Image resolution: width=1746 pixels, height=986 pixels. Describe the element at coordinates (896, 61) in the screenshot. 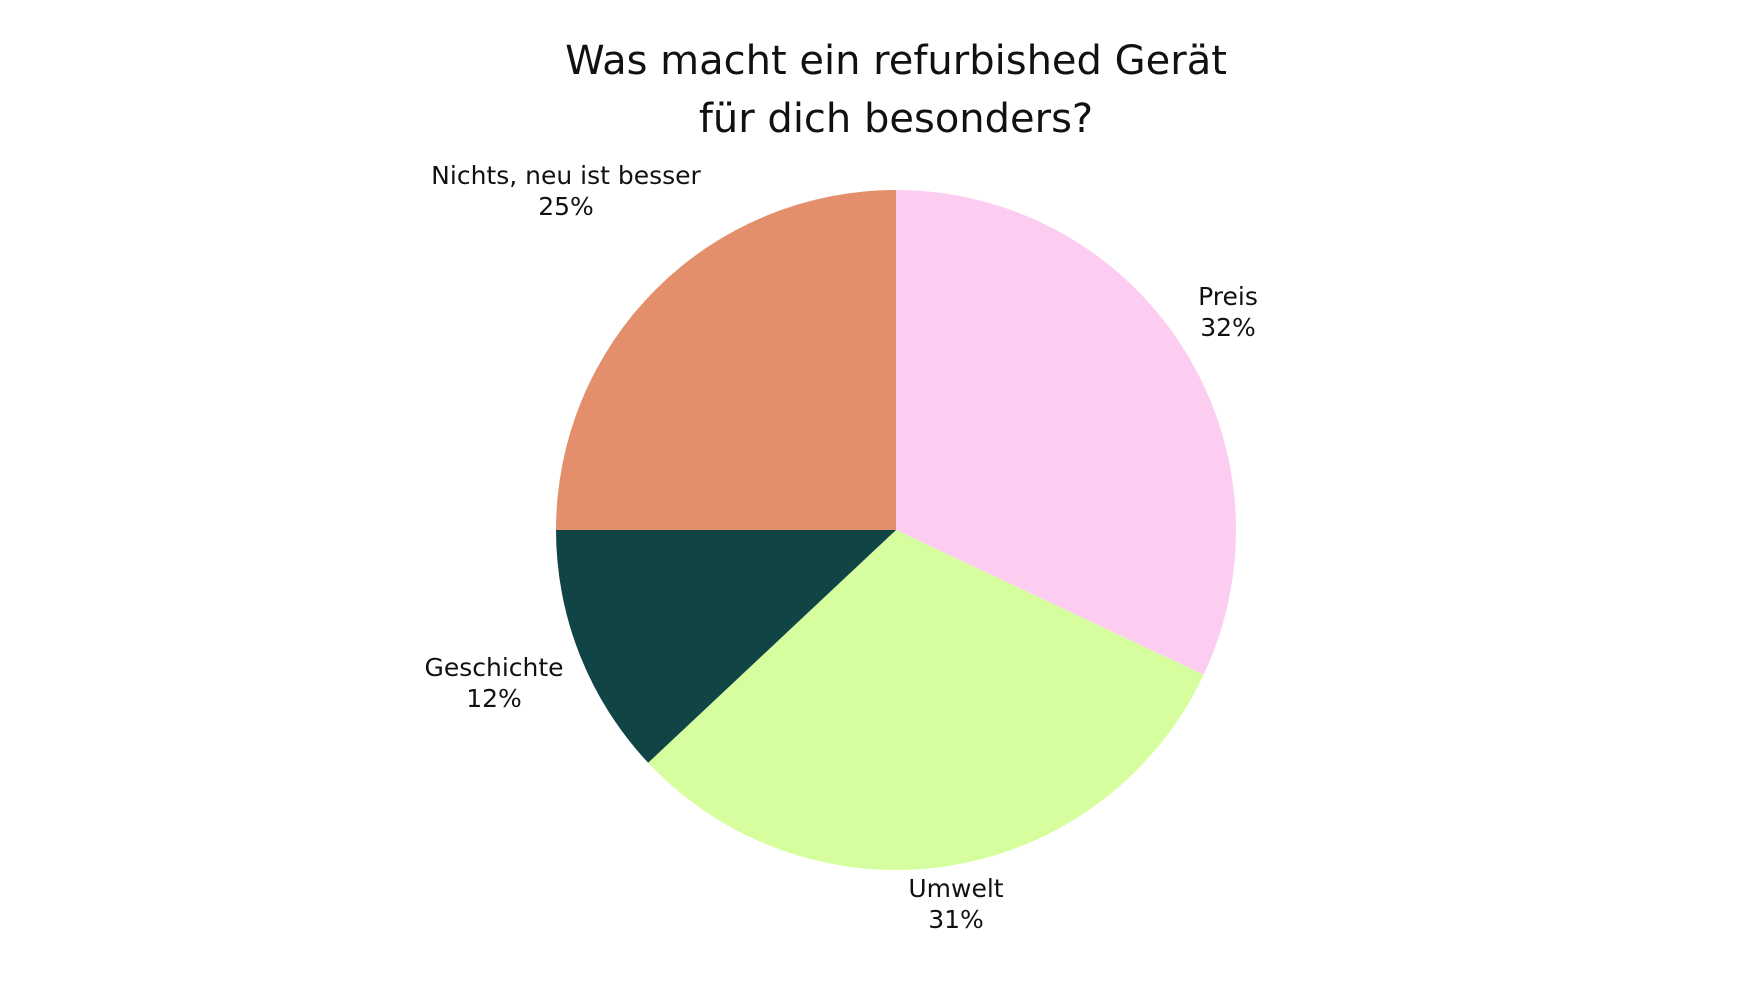

I see `chart-title-line-1: Was macht ein refurbished Gerät` at that location.